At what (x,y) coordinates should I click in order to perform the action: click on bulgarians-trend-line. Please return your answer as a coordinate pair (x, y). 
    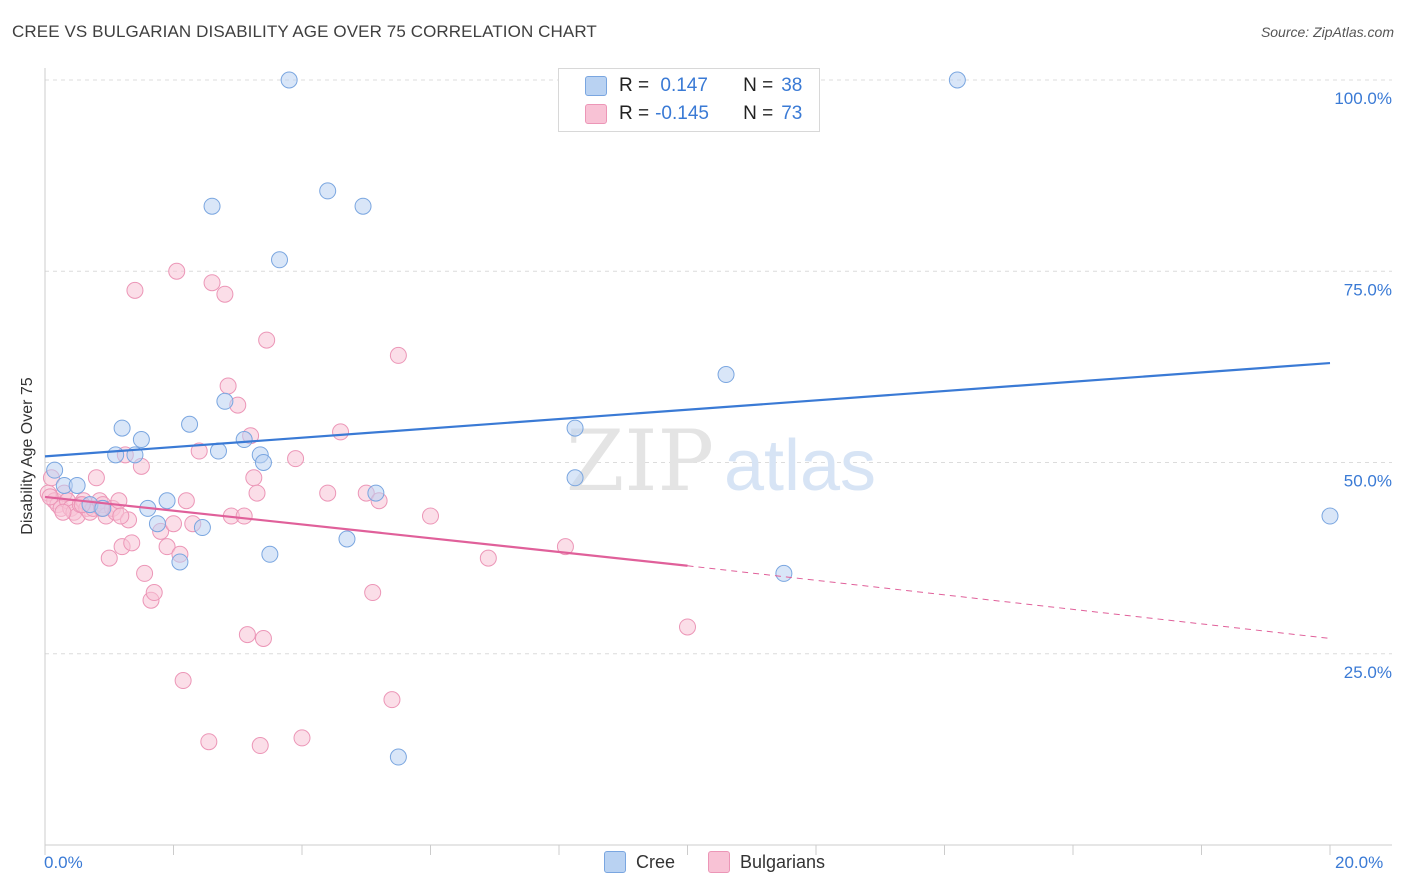
    Looking at the image, I should click on (366, 531).